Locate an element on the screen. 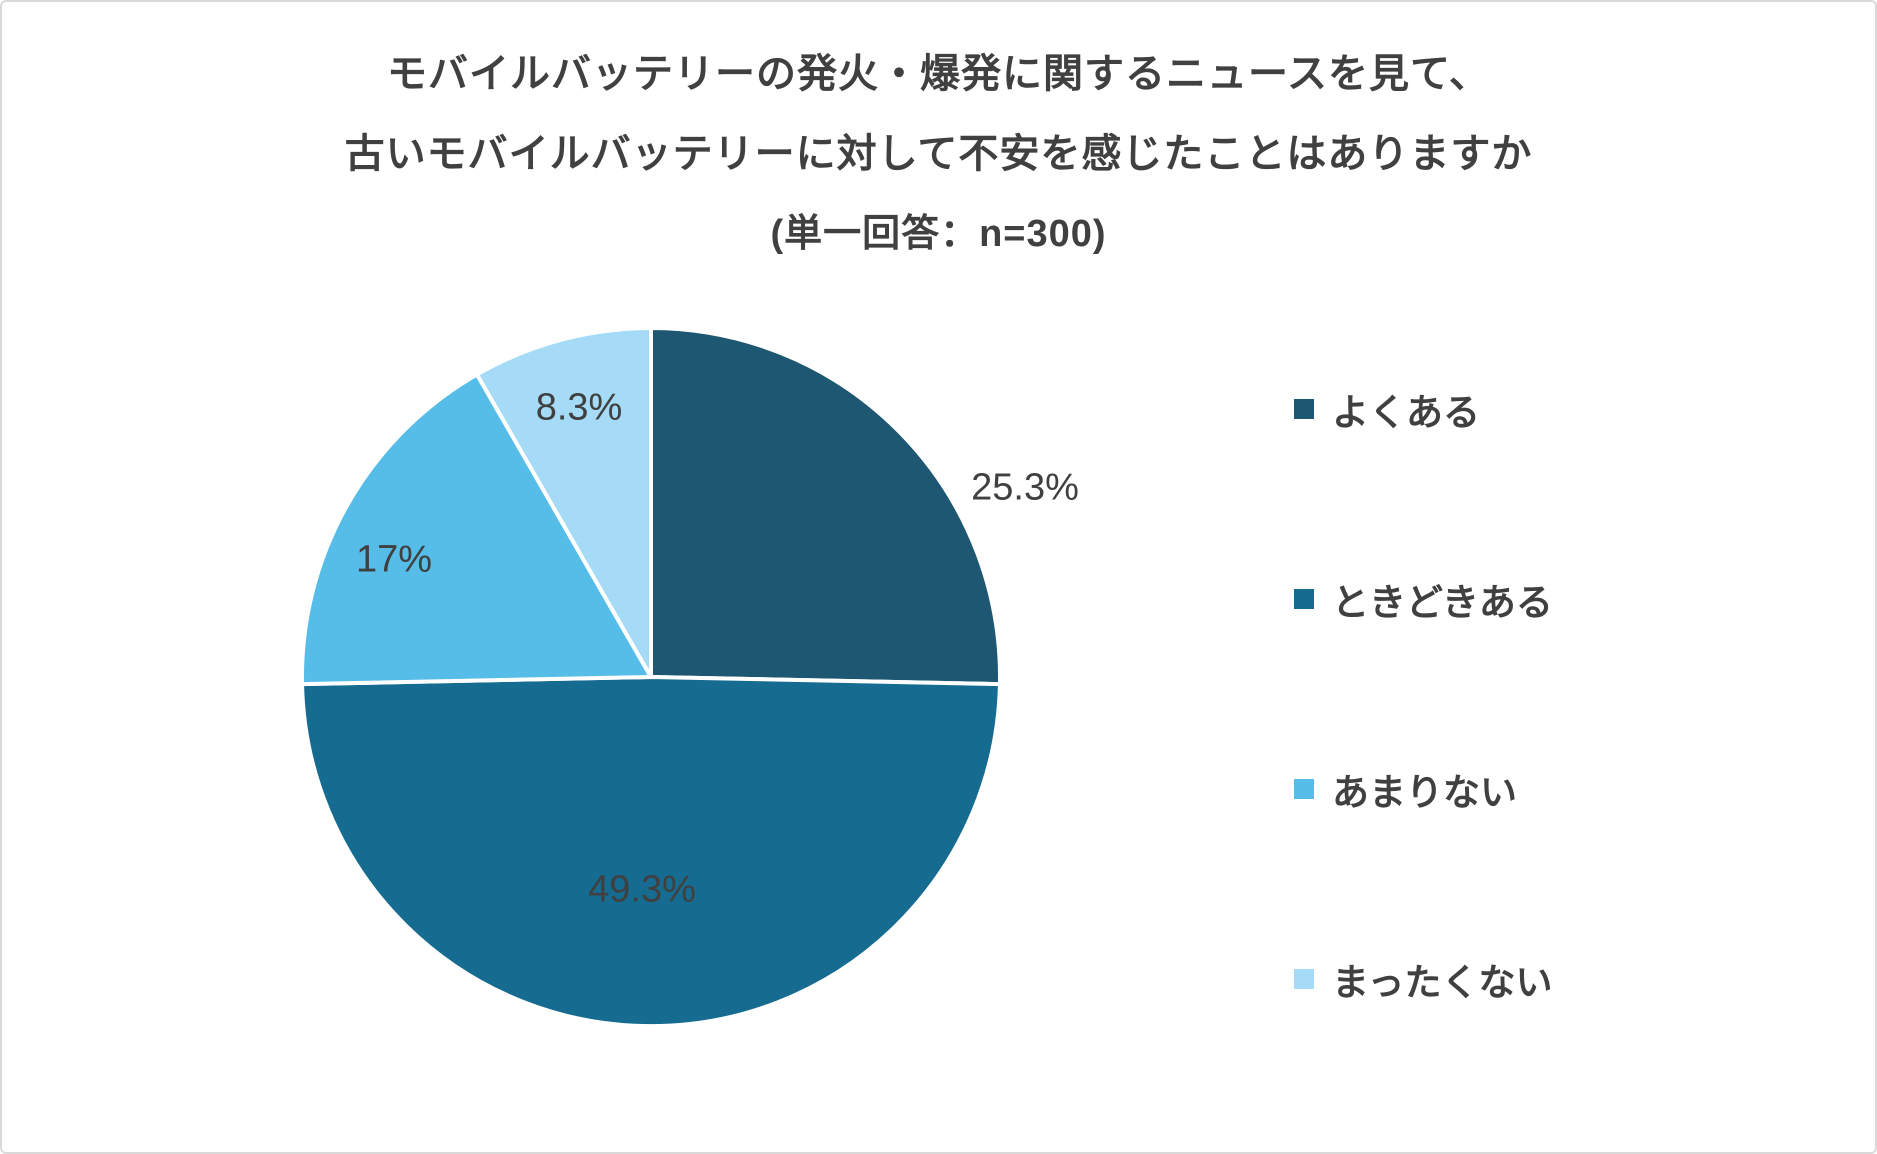  legend-label: あまりない is located at coordinates (1424, 792).